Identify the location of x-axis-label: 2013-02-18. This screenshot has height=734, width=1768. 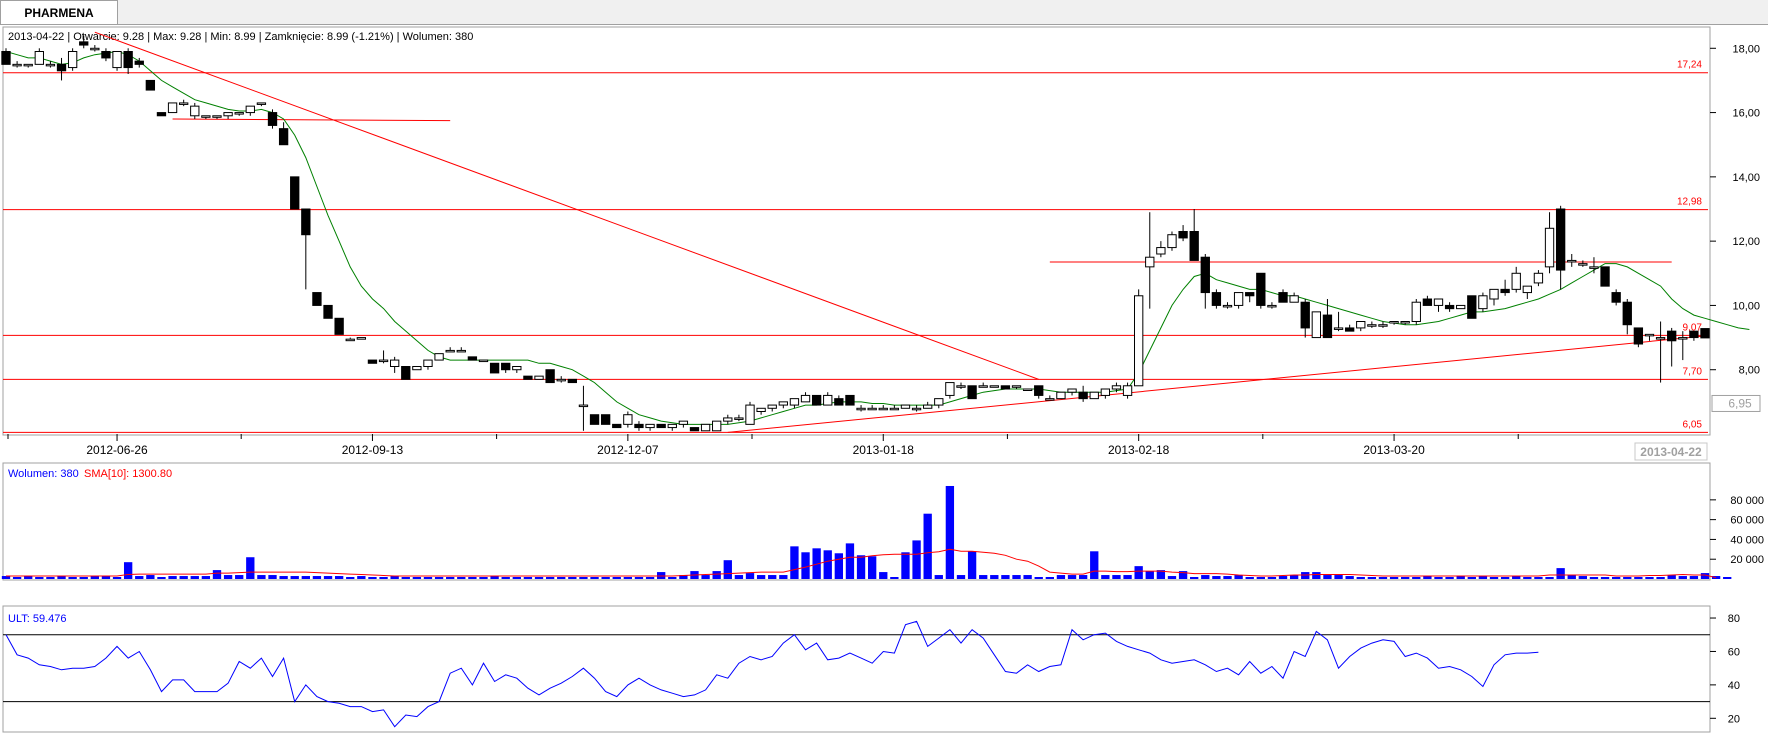
(1139, 450).